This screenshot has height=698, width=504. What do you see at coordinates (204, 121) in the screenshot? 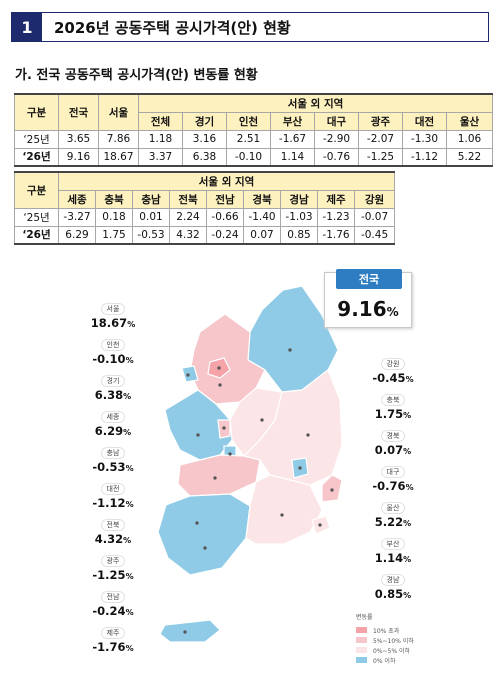
I see `col-subheader: 경기` at bounding box center [204, 121].